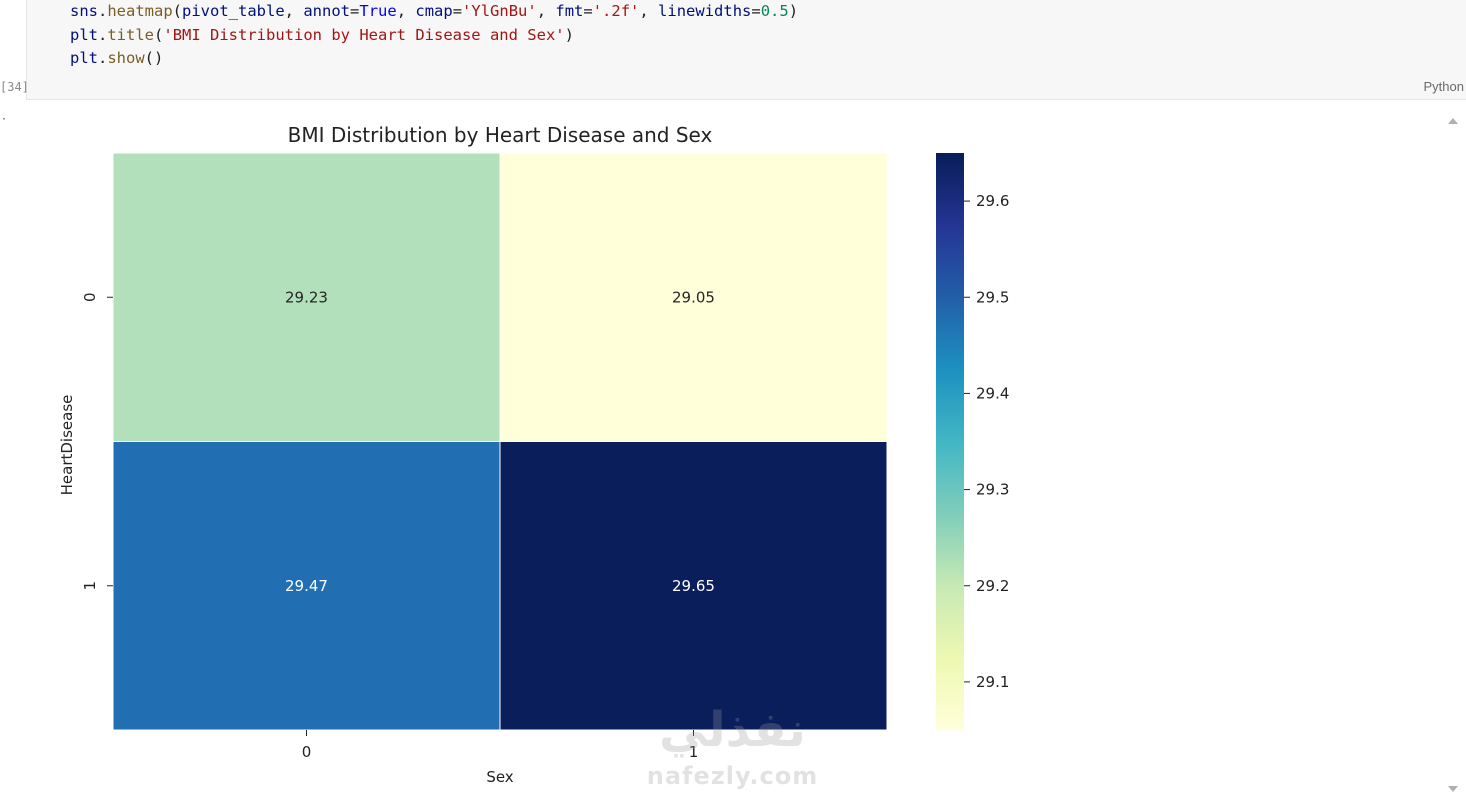 Image resolution: width=1466 pixels, height=796 pixels. Describe the element at coordinates (327, 11) in the screenshot. I see `code-token: annot` at that location.